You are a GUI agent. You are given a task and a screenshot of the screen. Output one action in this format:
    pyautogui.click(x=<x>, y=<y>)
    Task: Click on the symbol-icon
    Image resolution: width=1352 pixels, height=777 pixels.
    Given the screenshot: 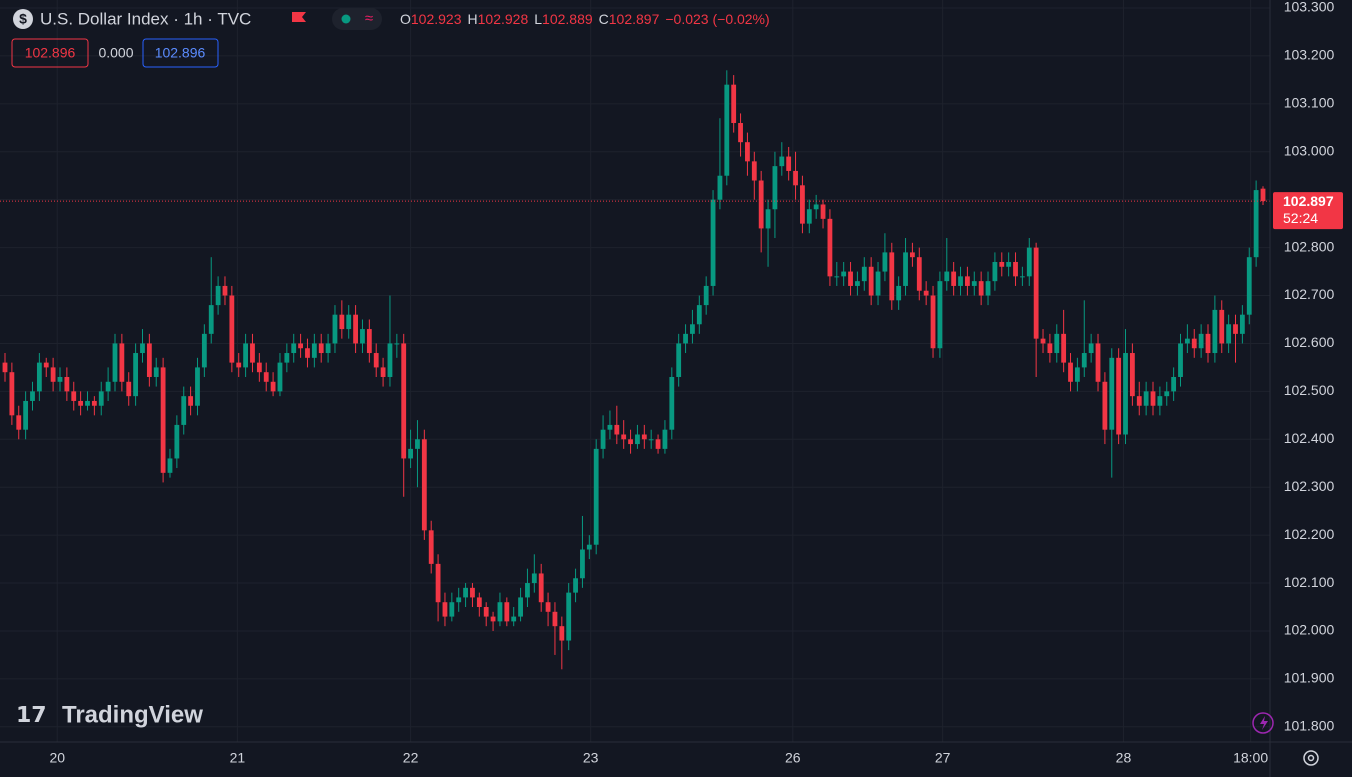 What is the action you would take?
    pyautogui.click(x=23, y=19)
    